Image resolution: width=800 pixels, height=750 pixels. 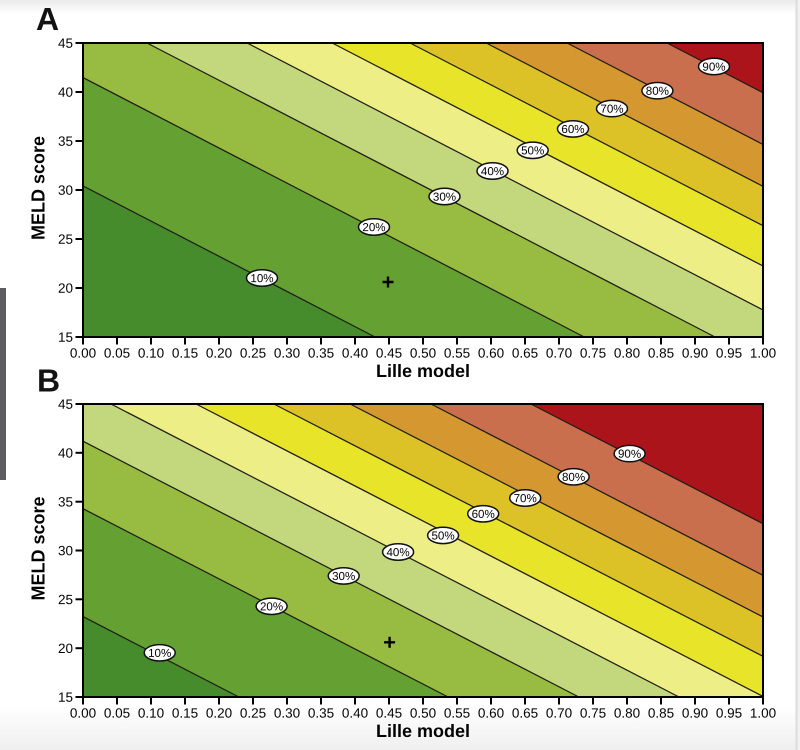 I want to click on svg-text: A, so click(x=47, y=19).